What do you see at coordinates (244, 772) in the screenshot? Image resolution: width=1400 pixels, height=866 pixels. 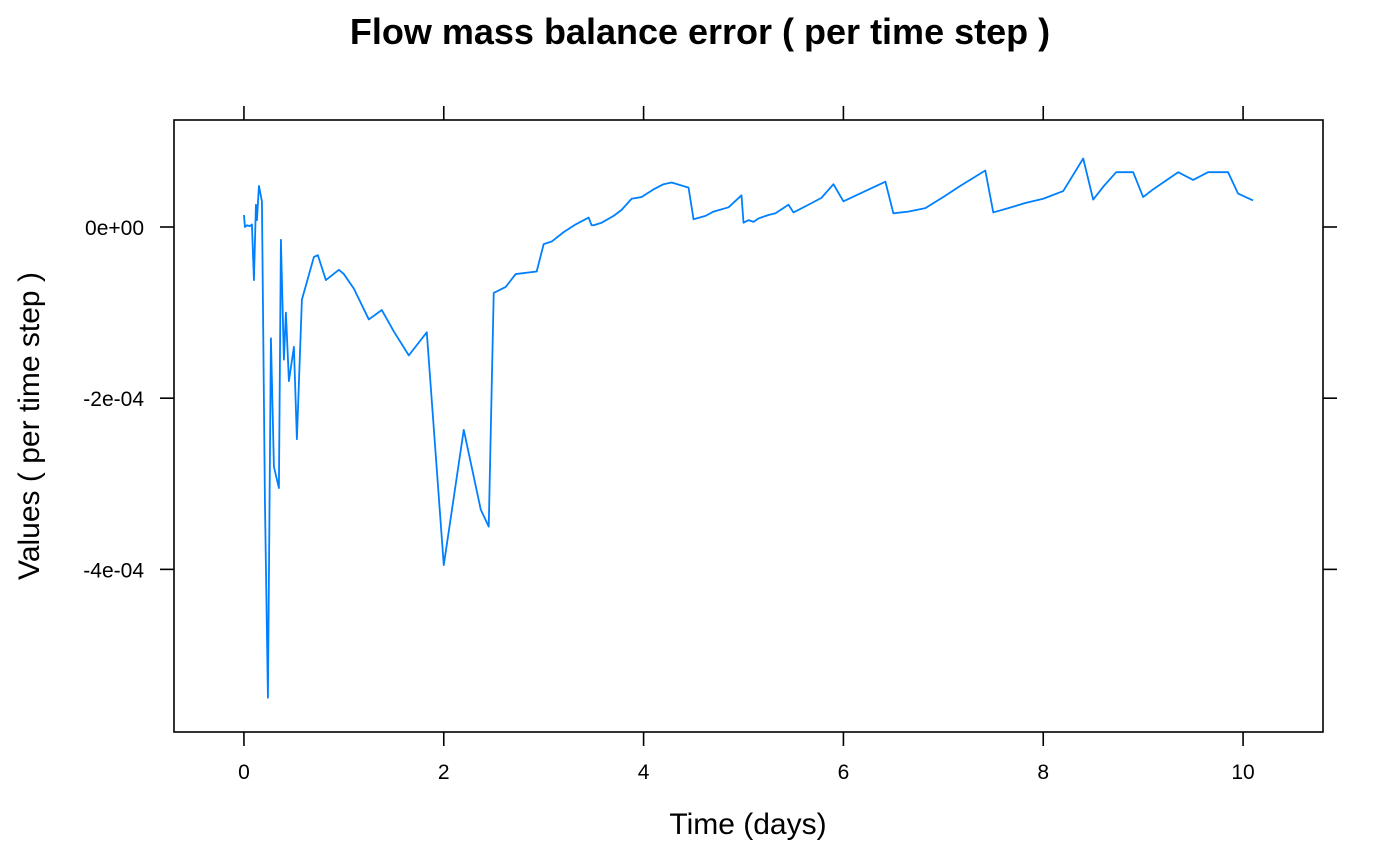 I see `x-tick-label: 0` at bounding box center [244, 772].